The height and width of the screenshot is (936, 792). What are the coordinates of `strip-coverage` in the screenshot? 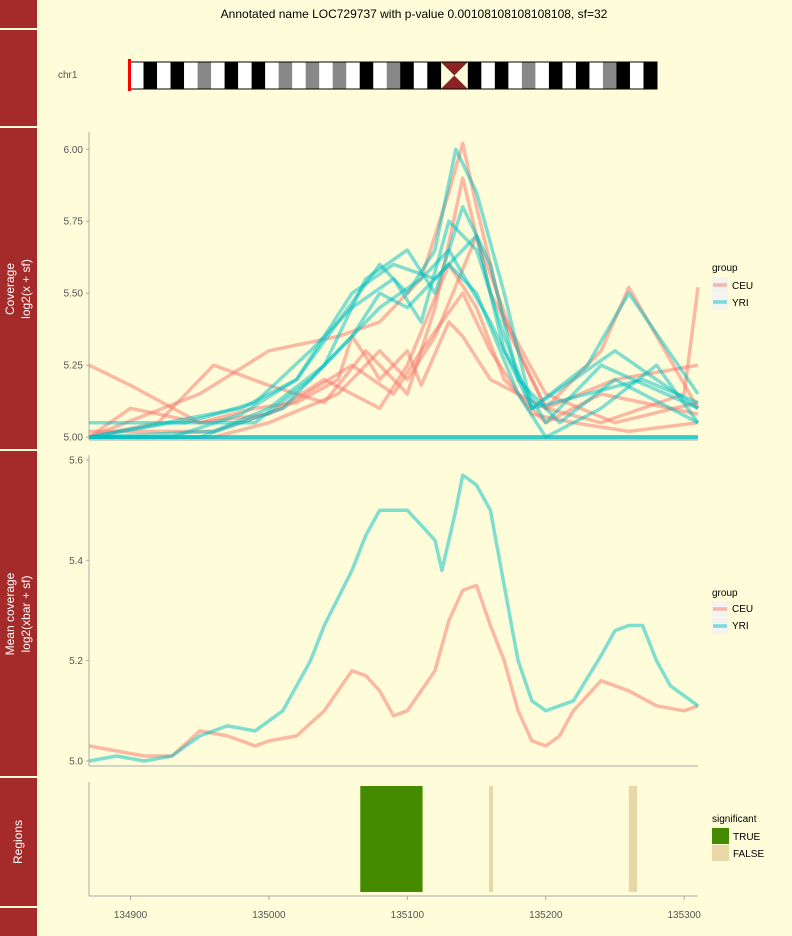 It's located at (18, 288).